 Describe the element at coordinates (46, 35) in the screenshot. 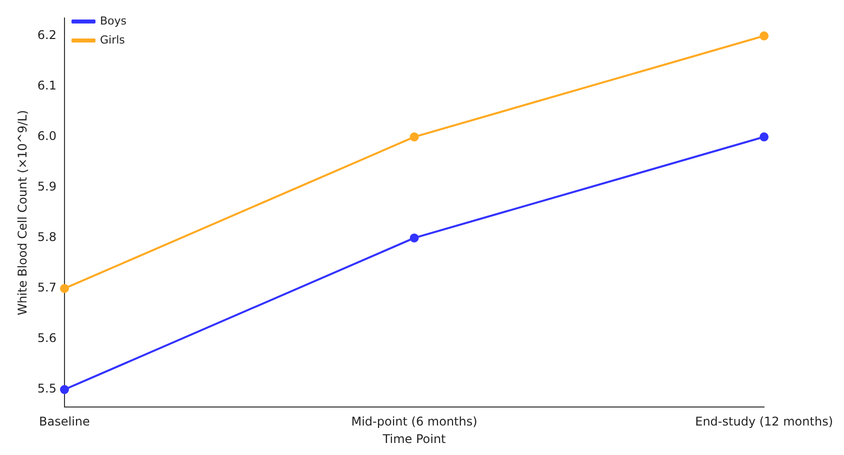

I see `y-tick-label: 6.2` at that location.